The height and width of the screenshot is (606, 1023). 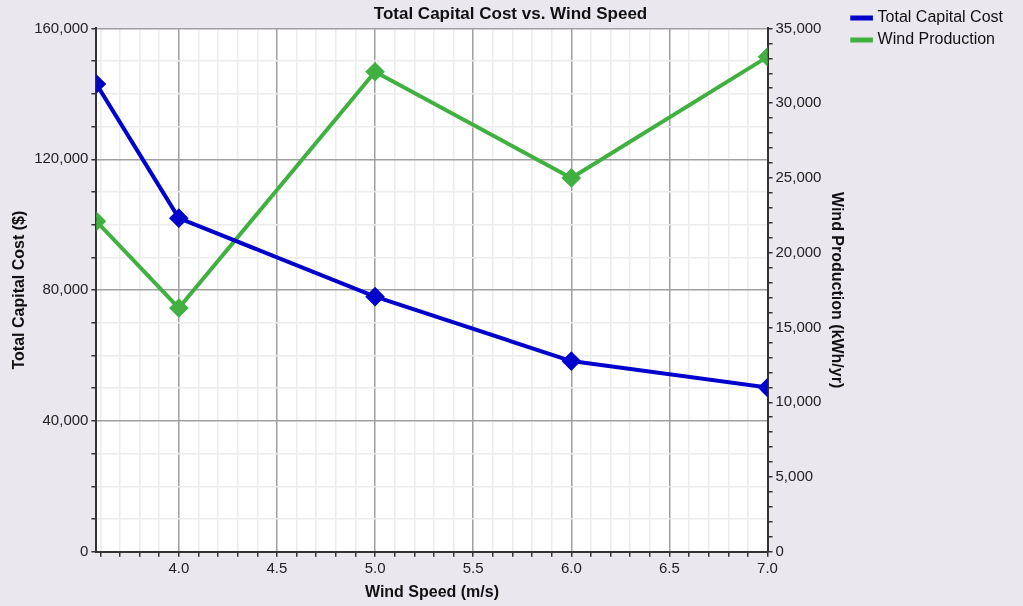 I want to click on y2-axis-title: Wind Production (kWh/yr), so click(x=837, y=290).